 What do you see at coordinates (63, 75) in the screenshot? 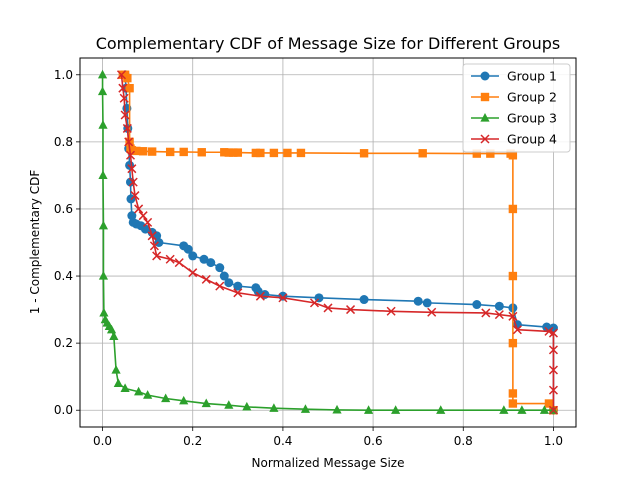
I see `y-tick-label: 1.0` at bounding box center [63, 75].